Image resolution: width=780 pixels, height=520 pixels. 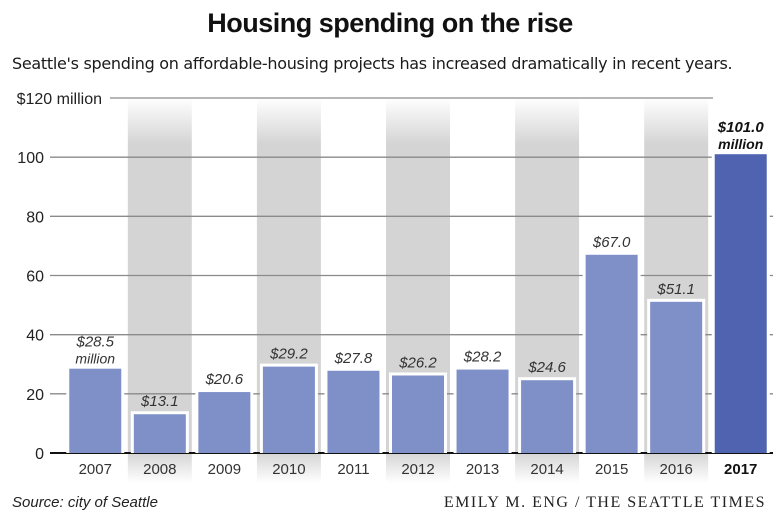 I want to click on bar-value-label: $27.8, so click(x=353, y=358).